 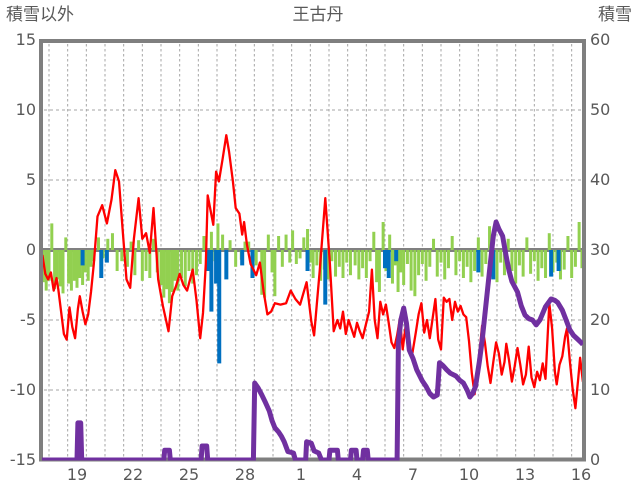 I want to click on y-axis-left-tick-label: 5, so click(x=30, y=179).